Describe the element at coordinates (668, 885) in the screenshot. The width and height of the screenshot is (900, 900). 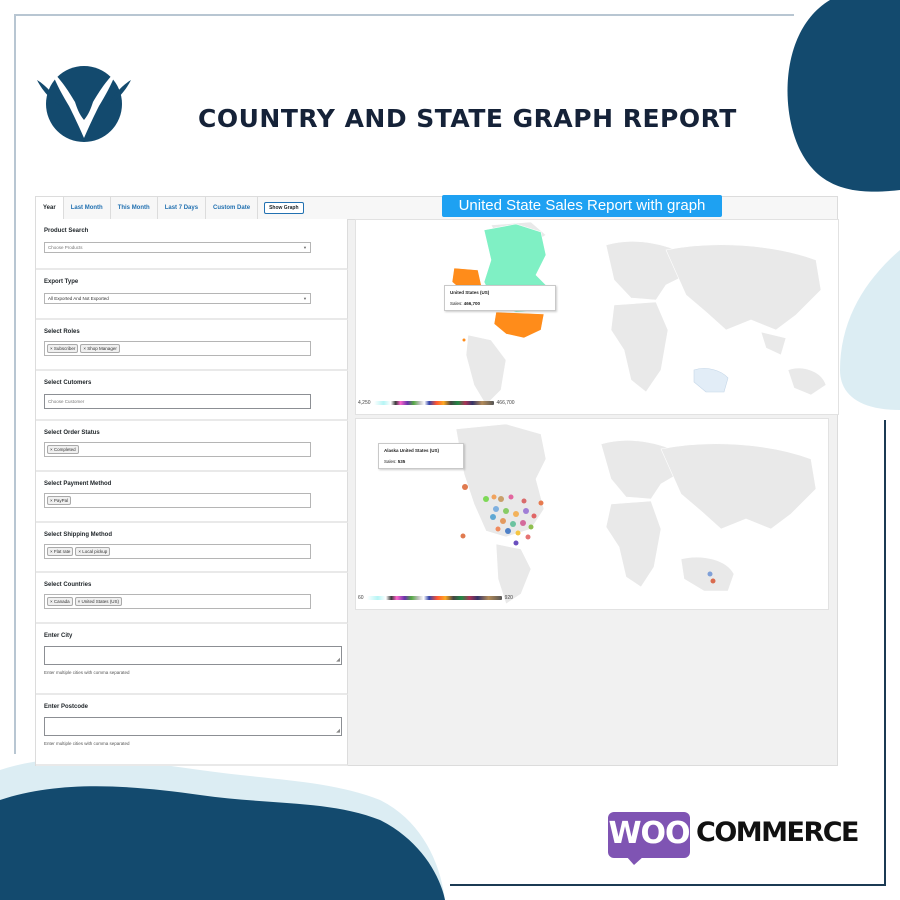
I see `frame-line-bottom` at that location.